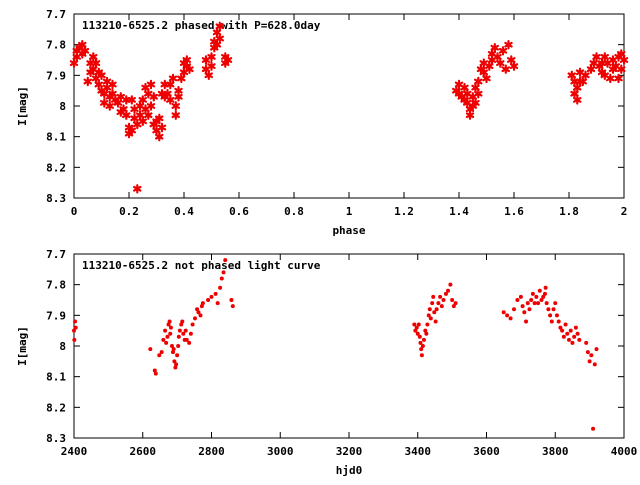 This screenshot has height=485, width=640. I want to click on y-tick-label: 7.9, so click(56, 315).